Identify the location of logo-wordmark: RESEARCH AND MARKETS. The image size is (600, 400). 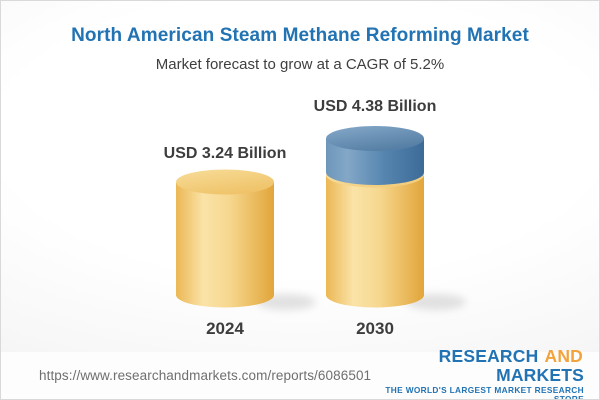
(477, 365).